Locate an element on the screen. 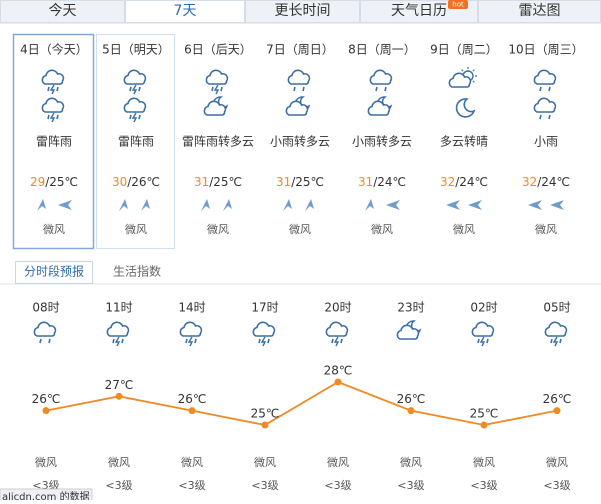 The height and width of the screenshot is (504, 601). tab-label: 天气日历 is located at coordinates (419, 11).